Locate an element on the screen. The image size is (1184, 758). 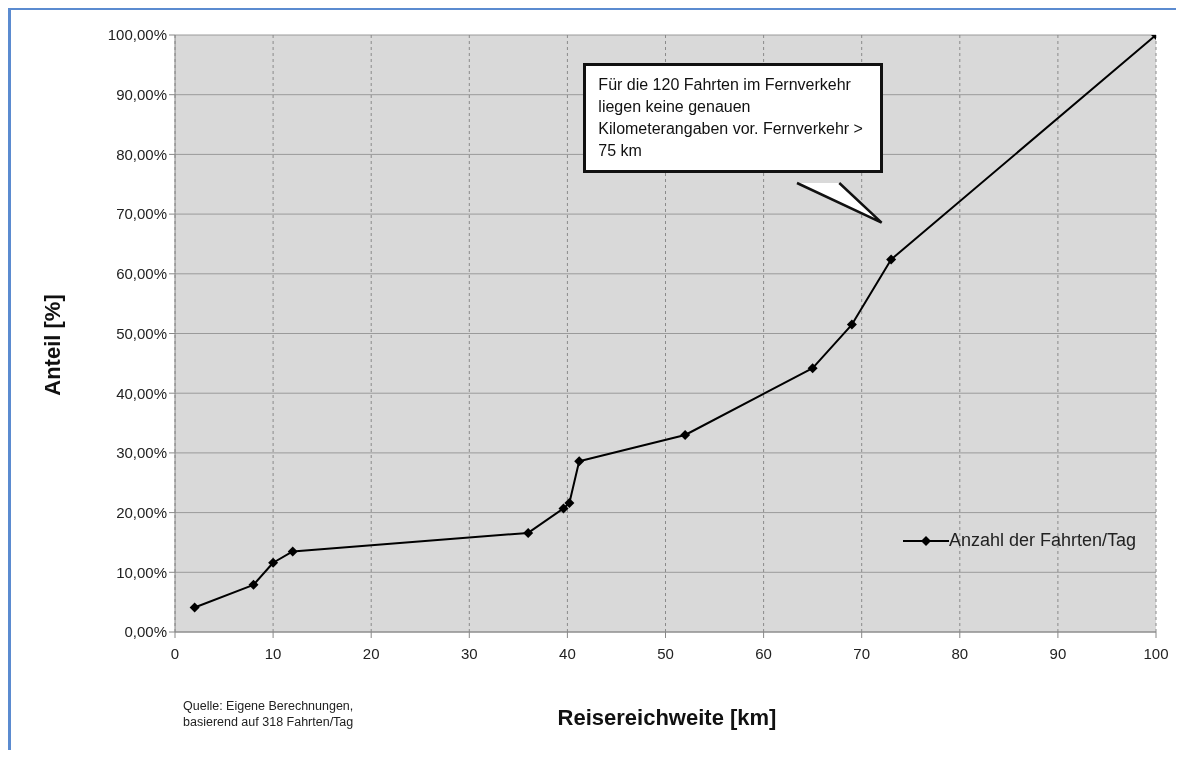
y-tick-label: 50,00% is located at coordinates (141, 333).